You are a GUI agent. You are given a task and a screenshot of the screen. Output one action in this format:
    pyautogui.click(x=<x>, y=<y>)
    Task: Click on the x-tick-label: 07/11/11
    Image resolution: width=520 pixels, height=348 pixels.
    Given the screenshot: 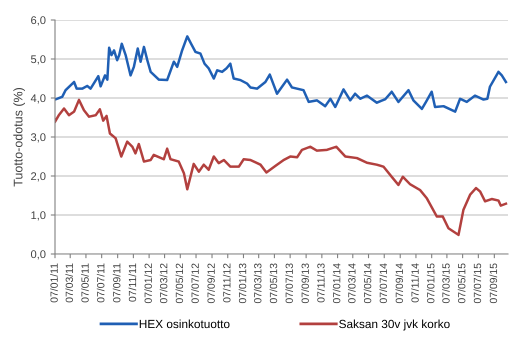 What is the action you would take?
    pyautogui.click(x=132, y=283)
    